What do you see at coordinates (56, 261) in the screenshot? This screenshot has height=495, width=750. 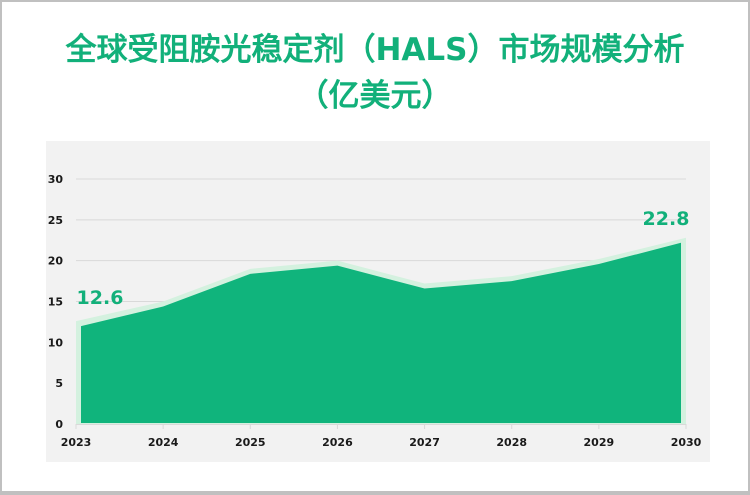 I see `y-tick-label: 20` at bounding box center [56, 261].